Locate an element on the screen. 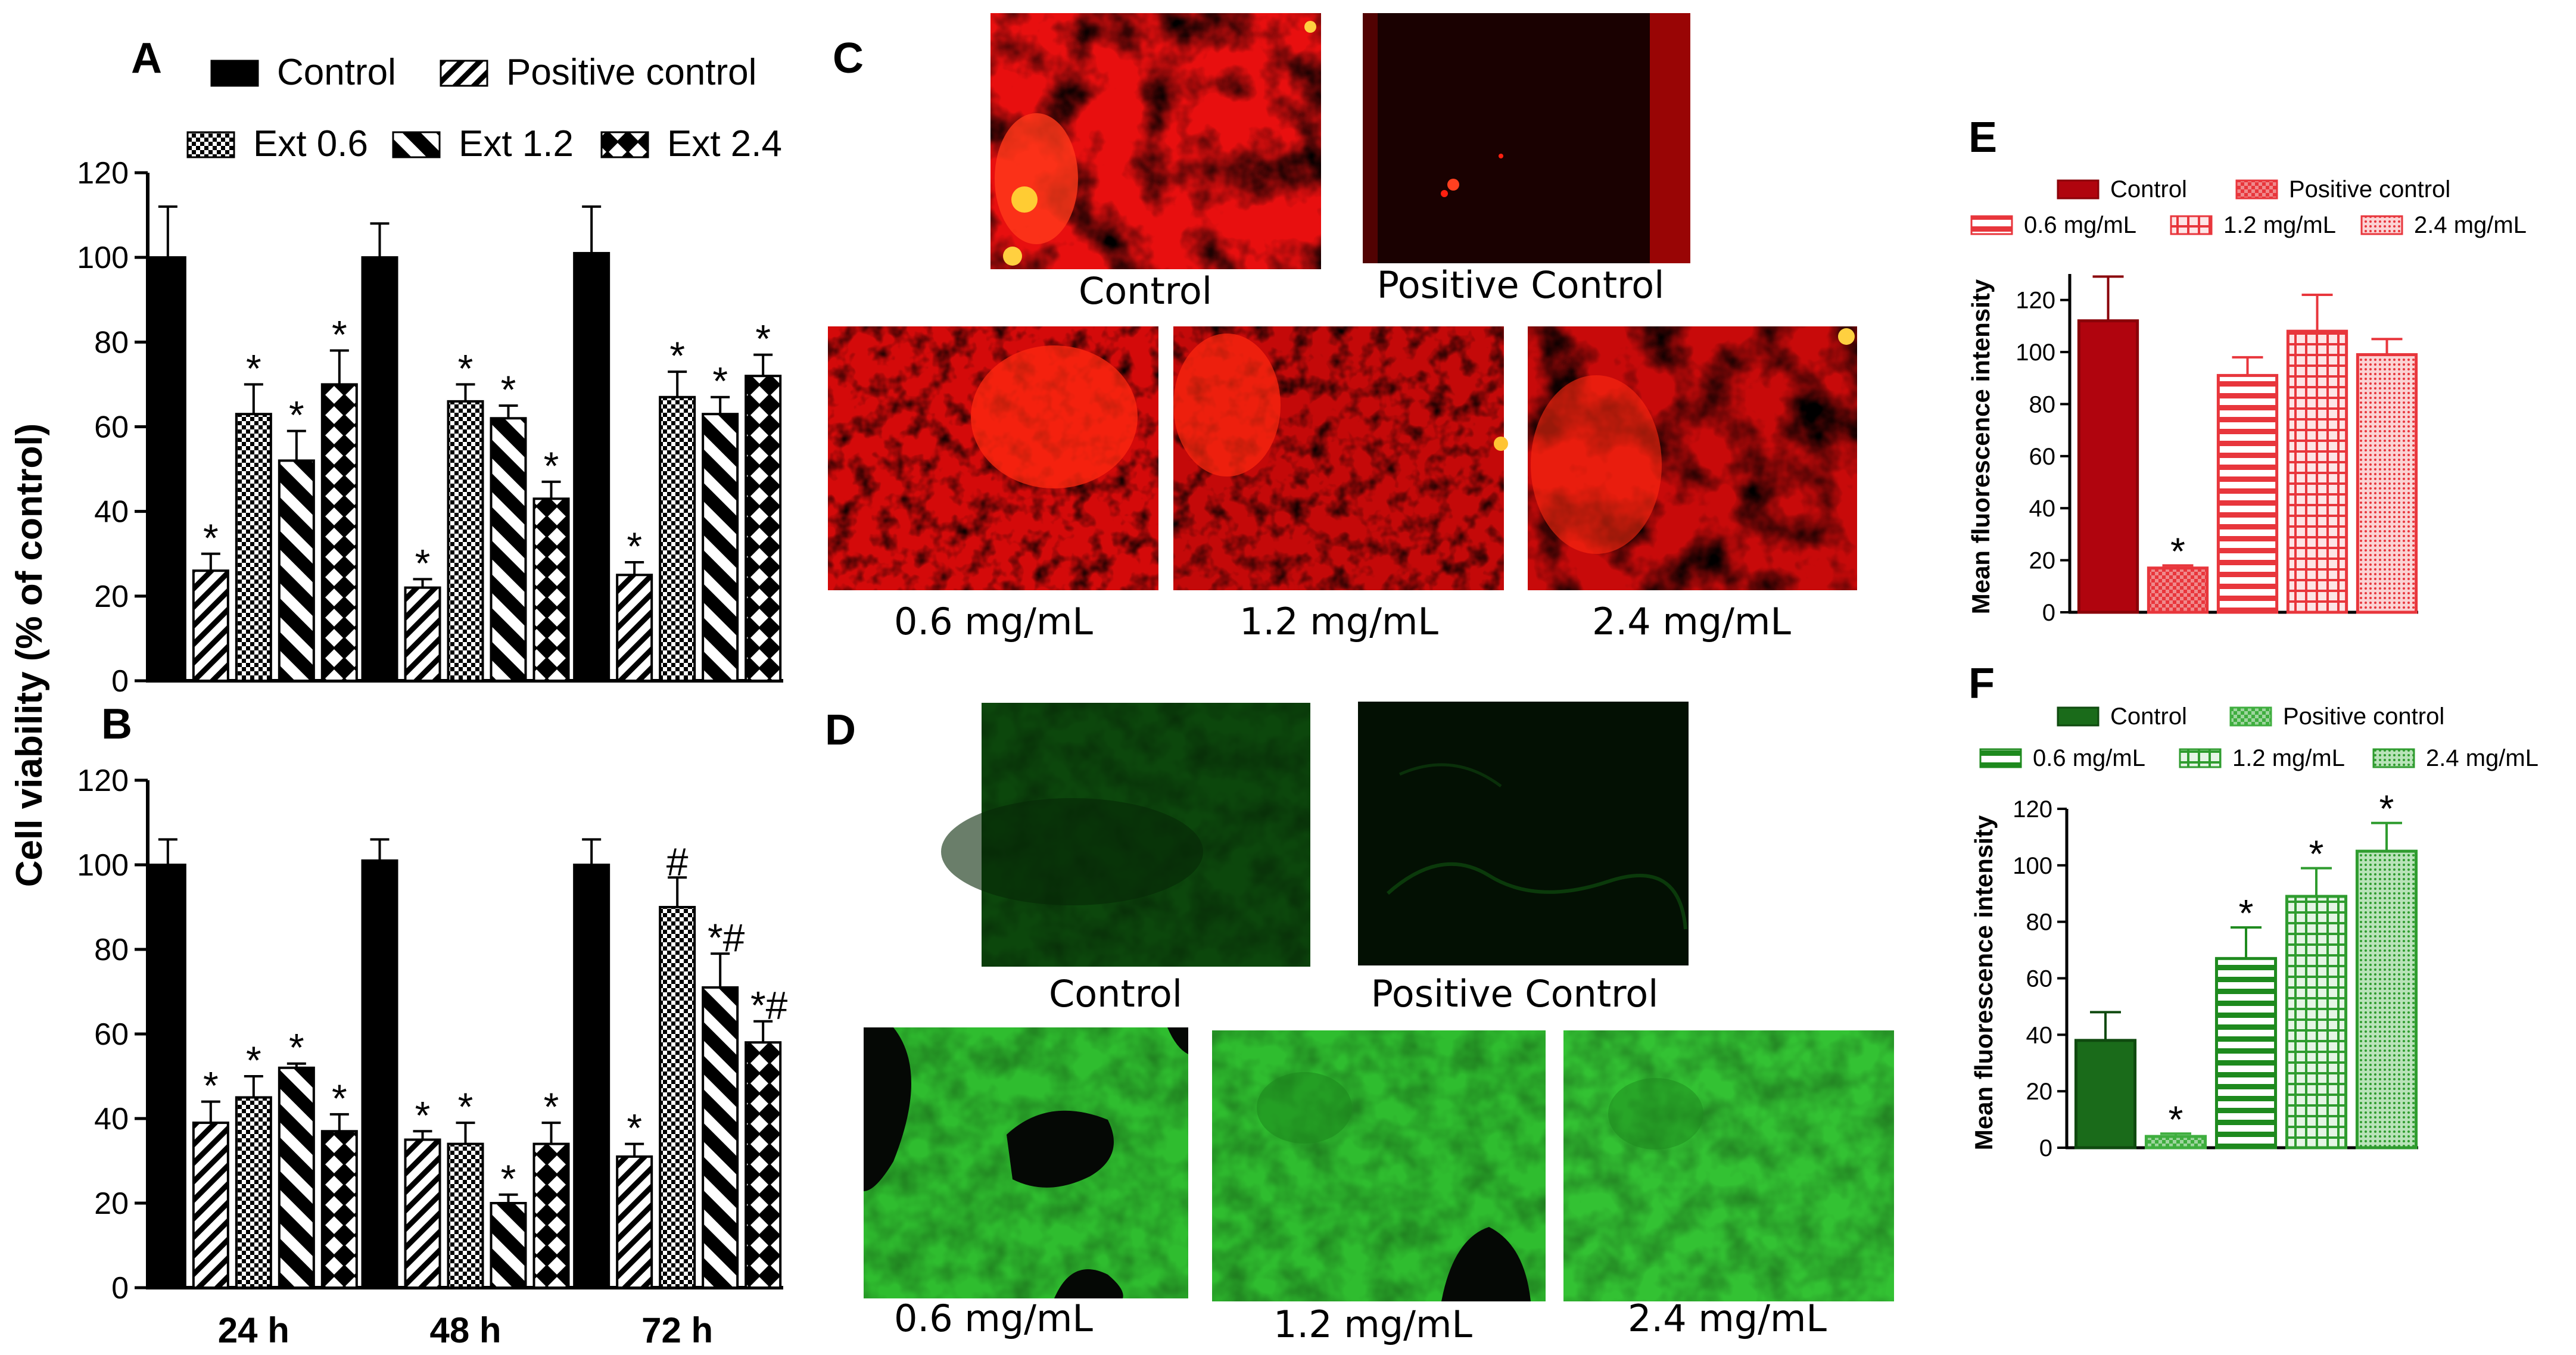 The image size is (2576, 1355). viability-y-label: Cell viability (% of control) is located at coordinates (29, 655).